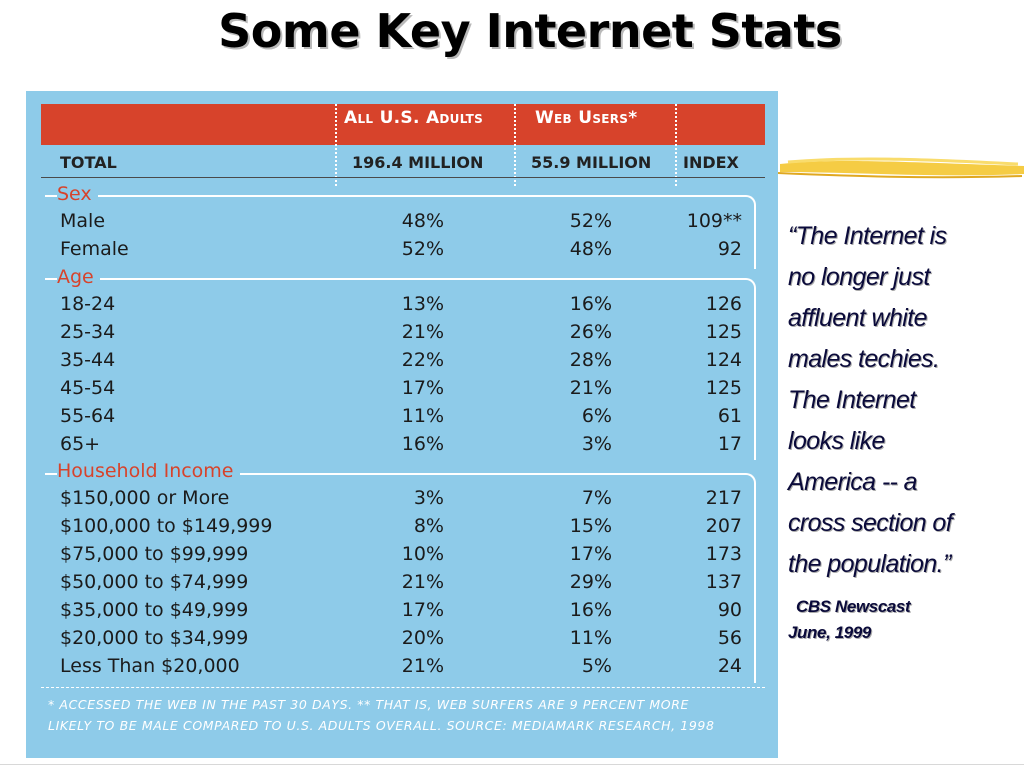 This screenshot has width=1024, height=768. Describe the element at coordinates (729, 610) in the screenshot. I see `cell-index: 90` at that location.